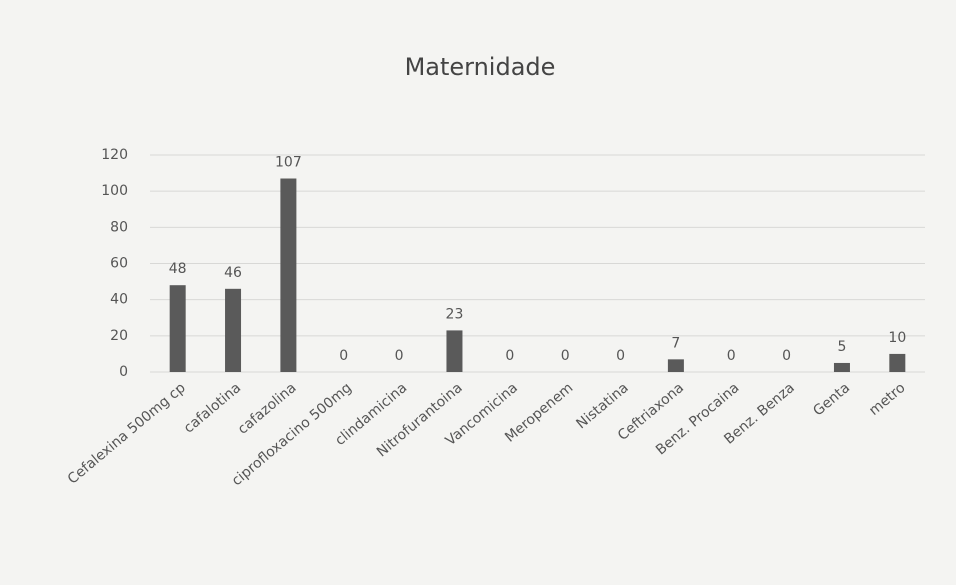  Describe the element at coordinates (233, 273) in the screenshot. I see `data-label: 46` at that location.